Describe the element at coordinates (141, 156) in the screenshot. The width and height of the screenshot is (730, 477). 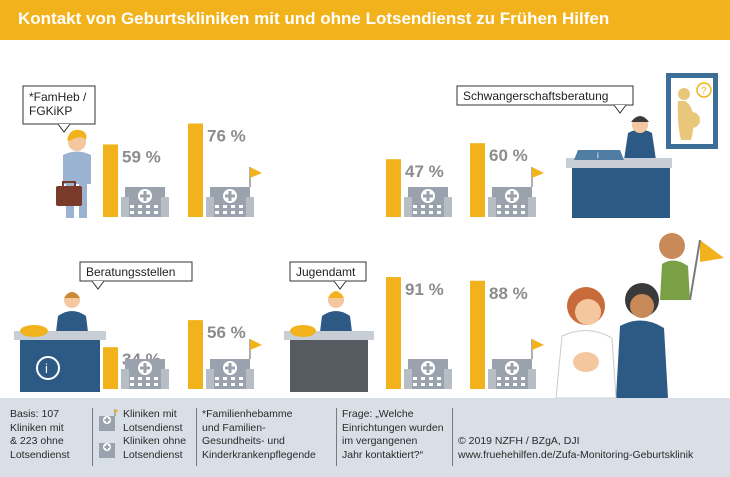
I see `bar-value-label: 59 %` at that location.